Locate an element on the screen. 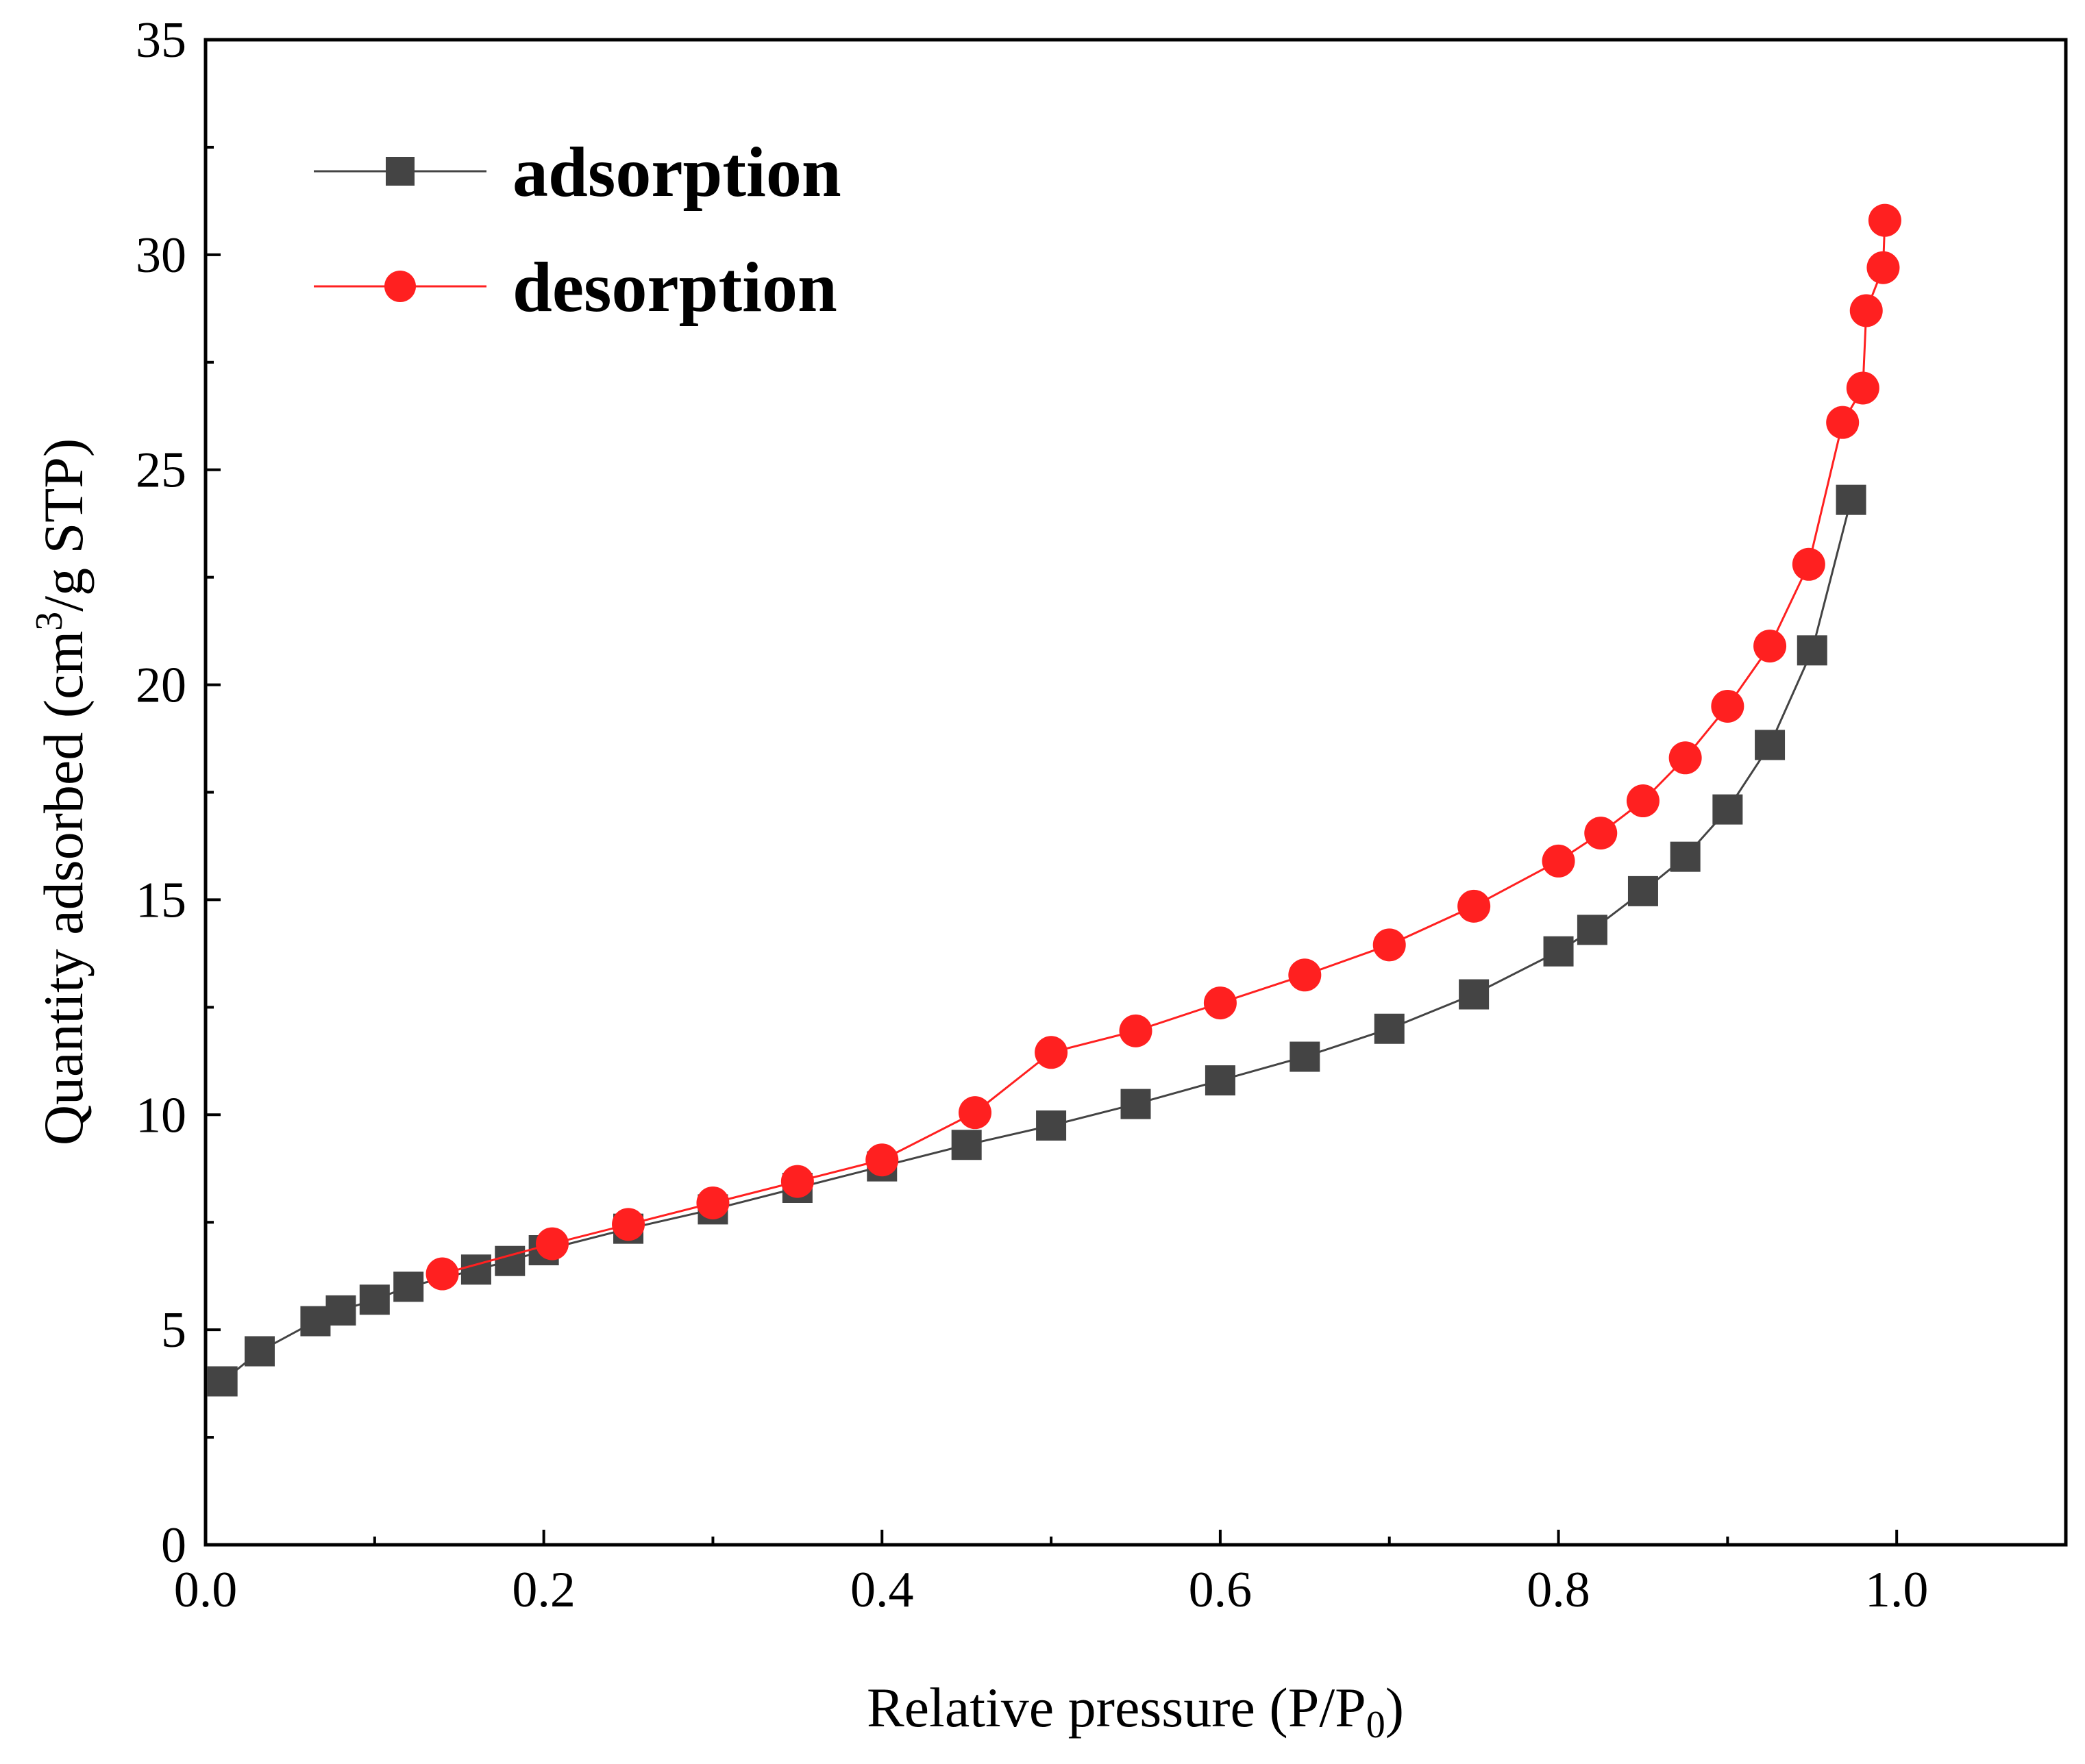 Image resolution: width=2085 pixels, height=1764 pixels. x-tick-label: 0.8 is located at coordinates (1558, 1590).